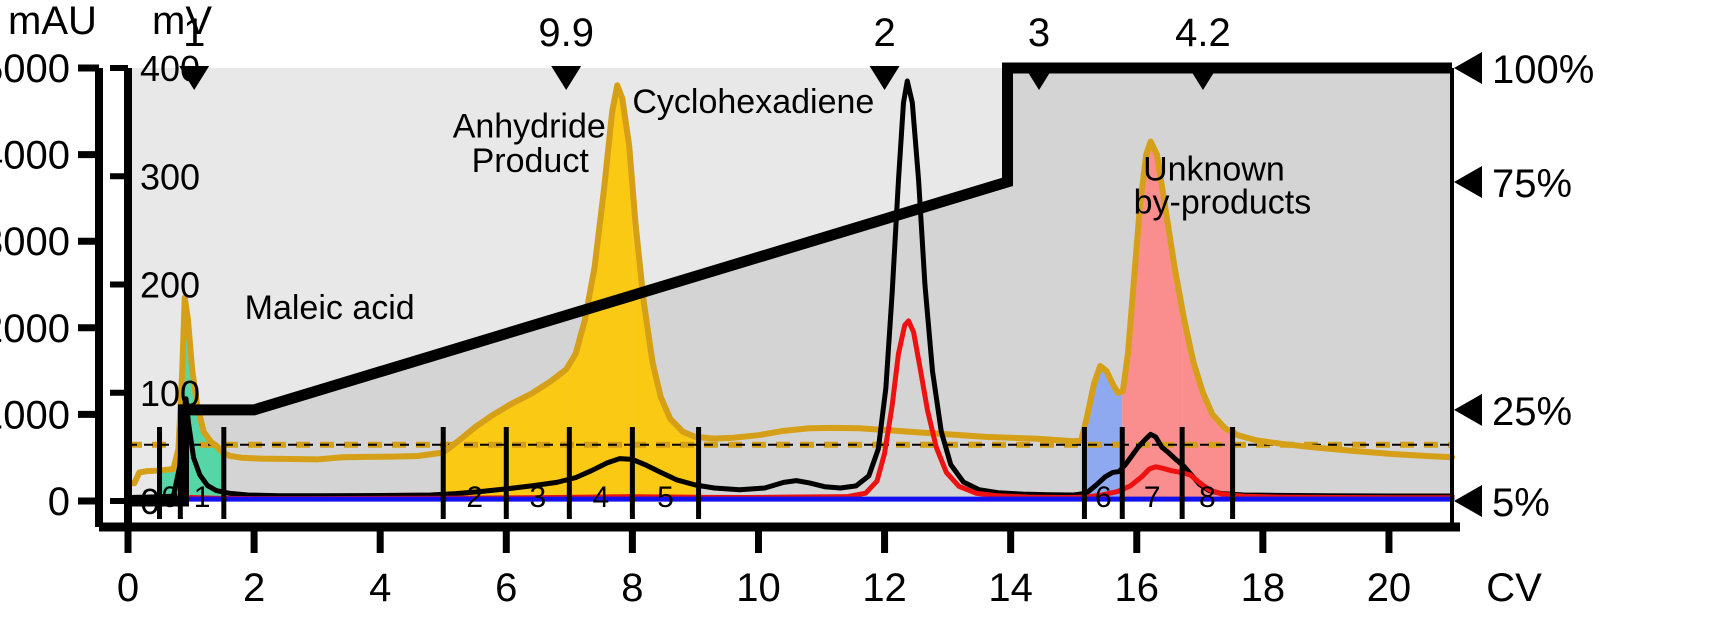  Describe the element at coordinates (150, 501) in the screenshot. I see `ytick-label-mv-0: 0` at that location.